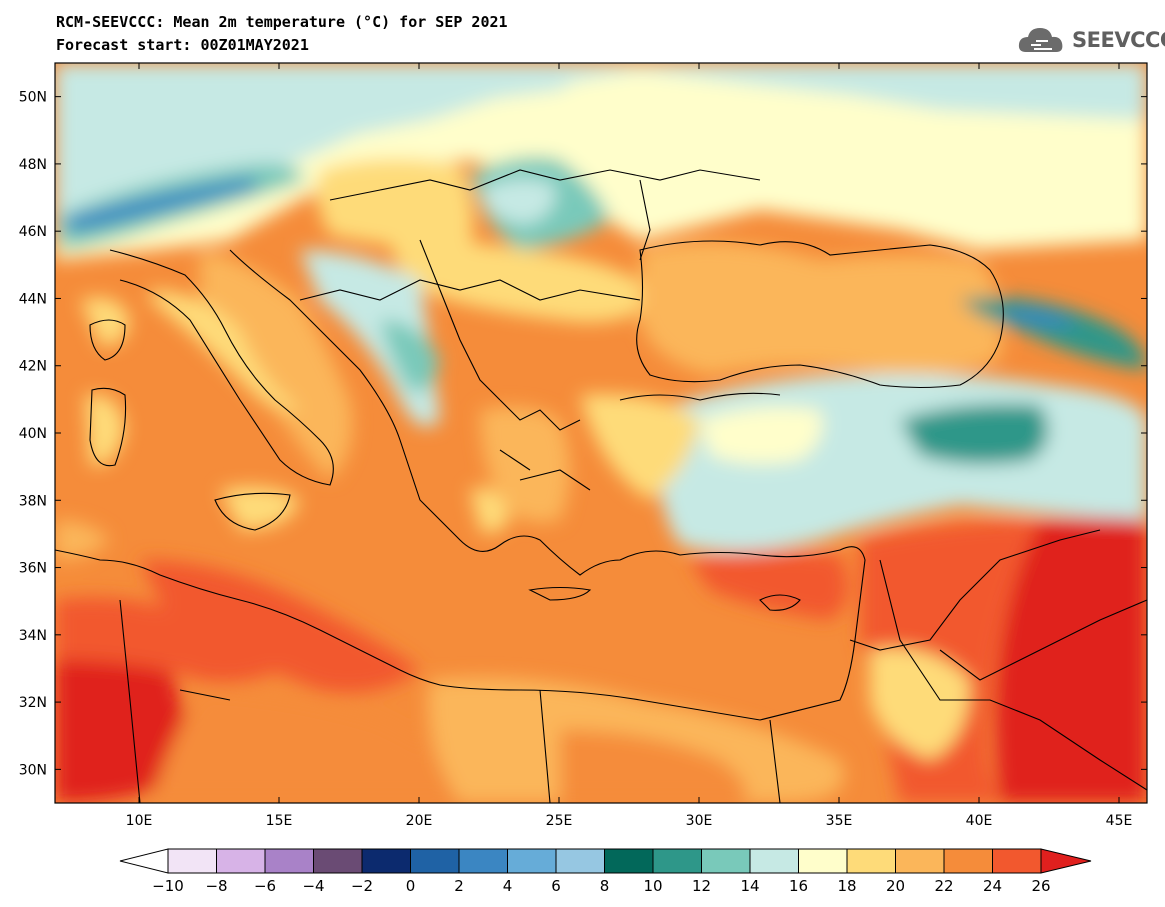  What do you see at coordinates (33, 770) in the screenshot?
I see `lat-tick-label: 30N` at bounding box center [33, 770].